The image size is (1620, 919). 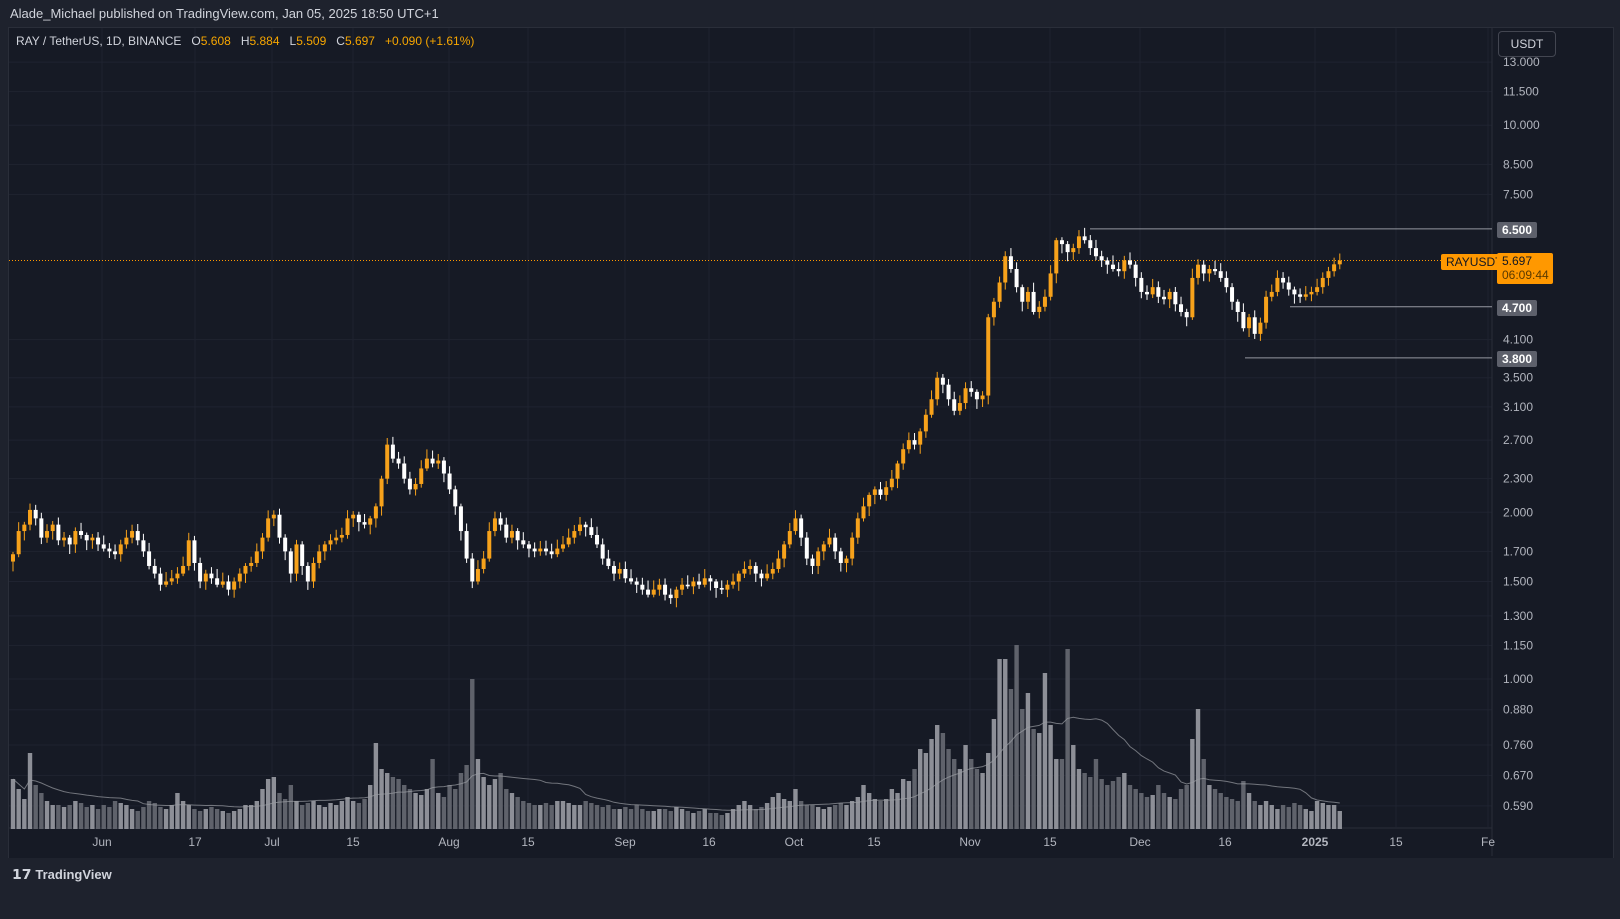 What do you see at coordinates (1518, 551) in the screenshot?
I see `price-tick-label: 1.700` at bounding box center [1518, 551].